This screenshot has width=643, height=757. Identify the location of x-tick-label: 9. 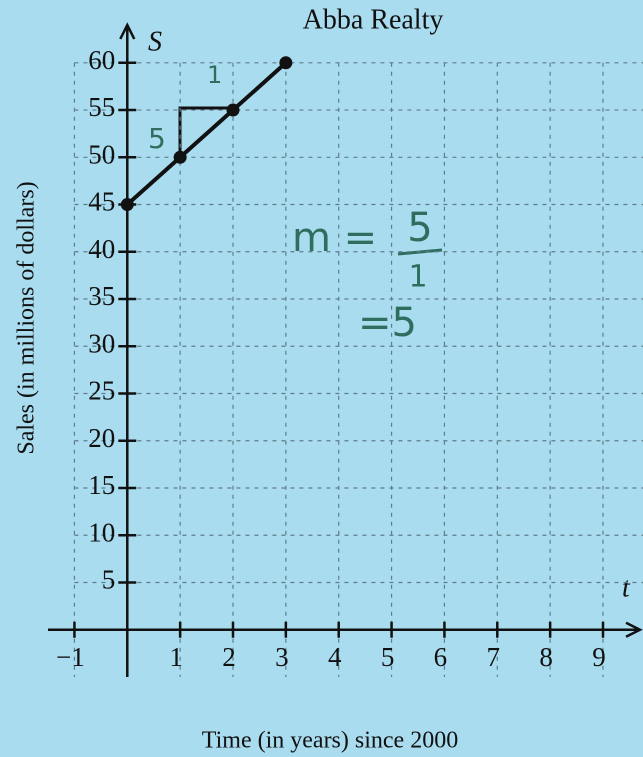
(599, 657).